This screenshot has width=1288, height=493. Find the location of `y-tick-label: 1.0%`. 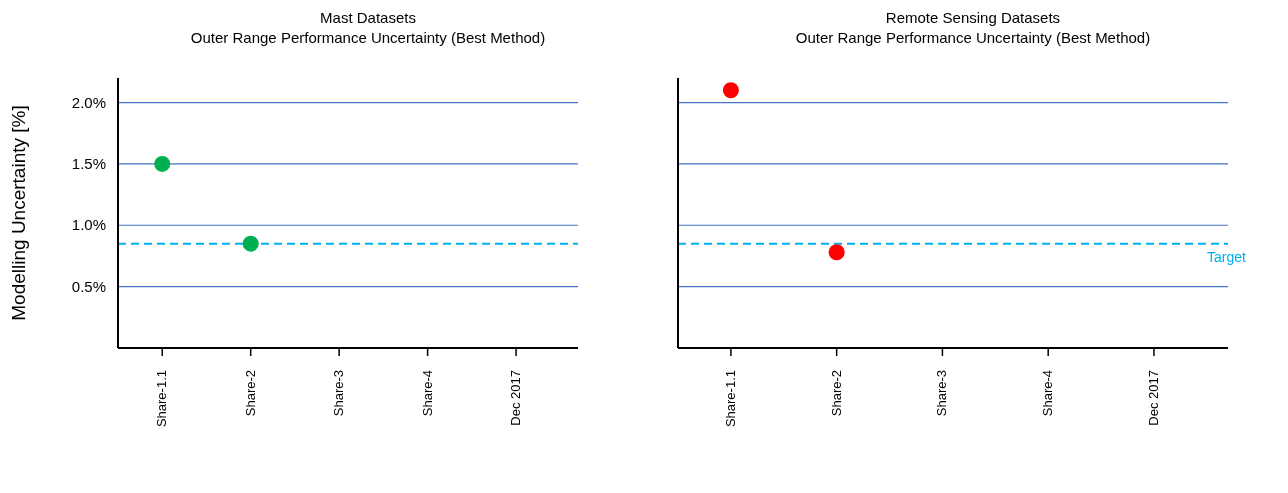

y-tick-label: 1.0% is located at coordinates (88, 225).